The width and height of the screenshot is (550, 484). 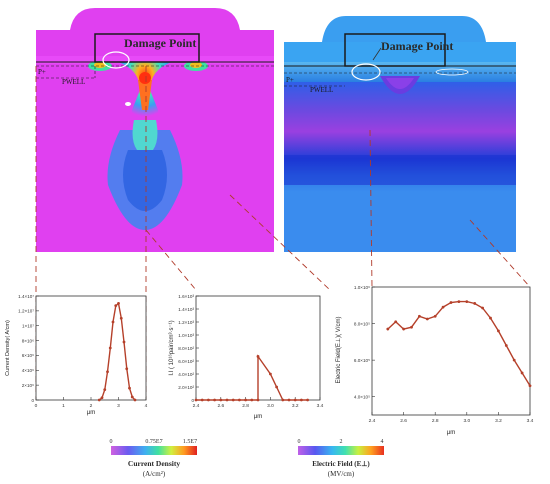 What do you see at coordinates (270, 406) in the screenshot?
I see `chart2-xtick-label: 3.0` at bounding box center [270, 406].